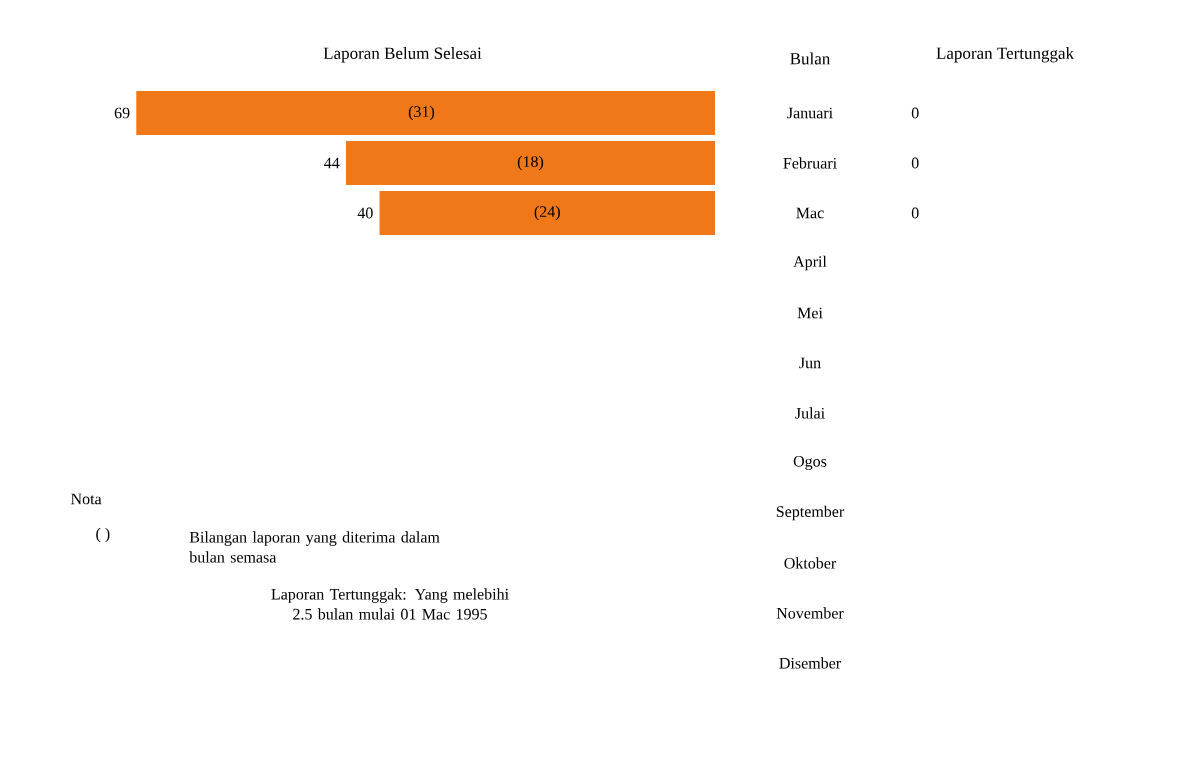 Image resolution: width=1204 pixels, height=757 pixels. What do you see at coordinates (86, 499) in the screenshot?
I see `text: Nota` at bounding box center [86, 499].